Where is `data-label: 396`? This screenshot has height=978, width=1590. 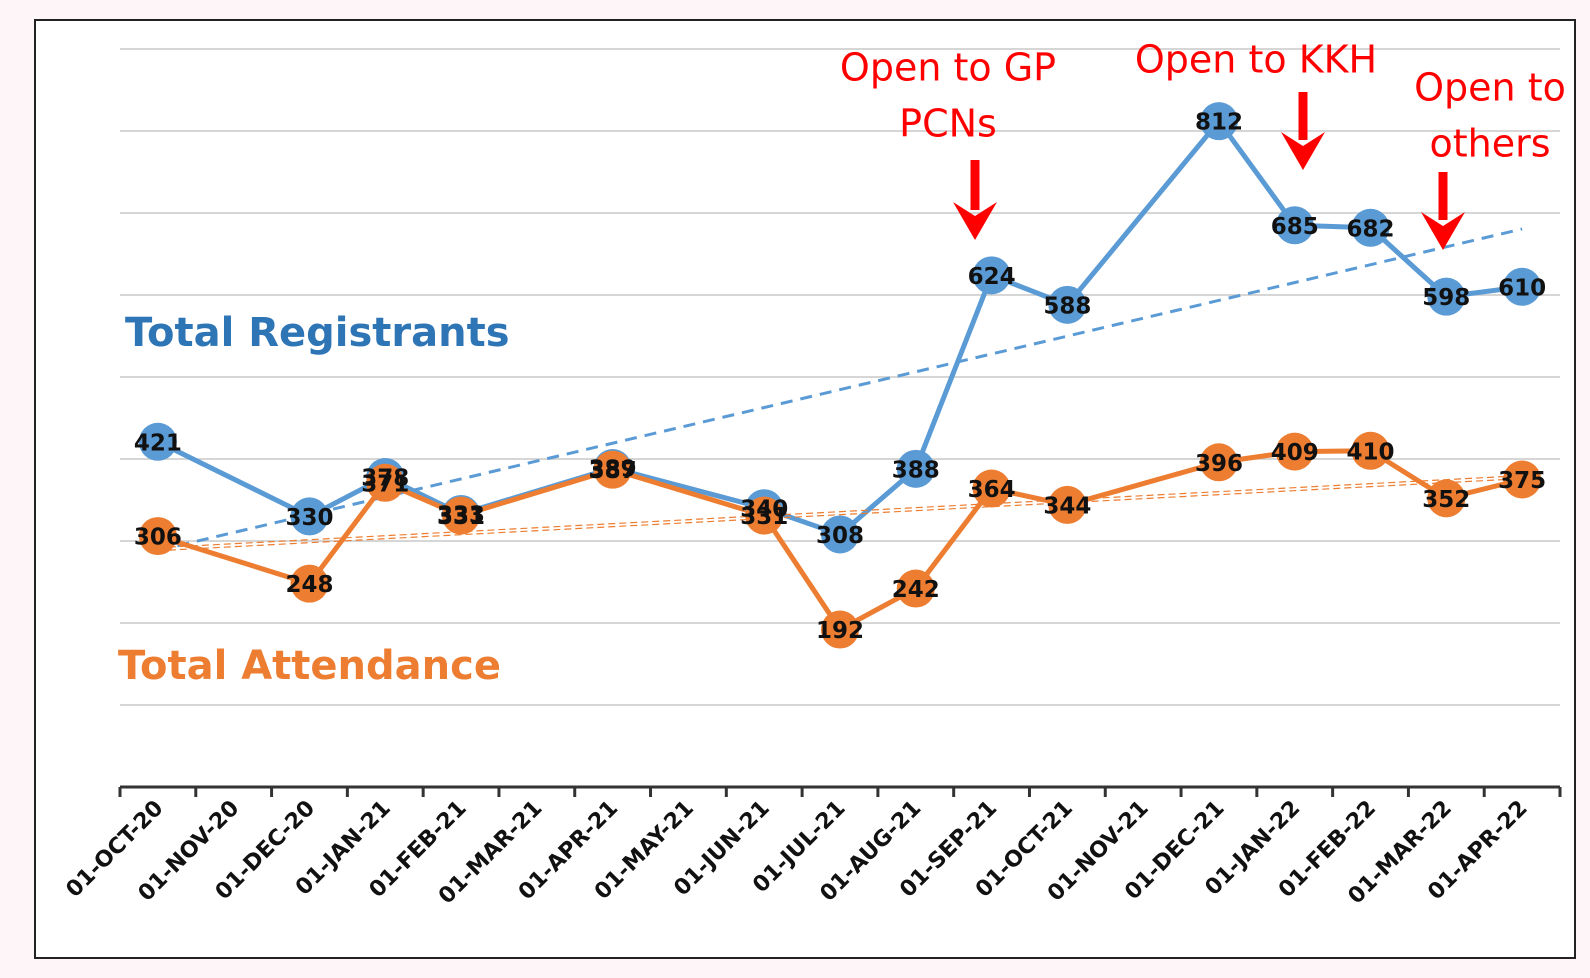
data-label: 396 is located at coordinates (1219, 464).